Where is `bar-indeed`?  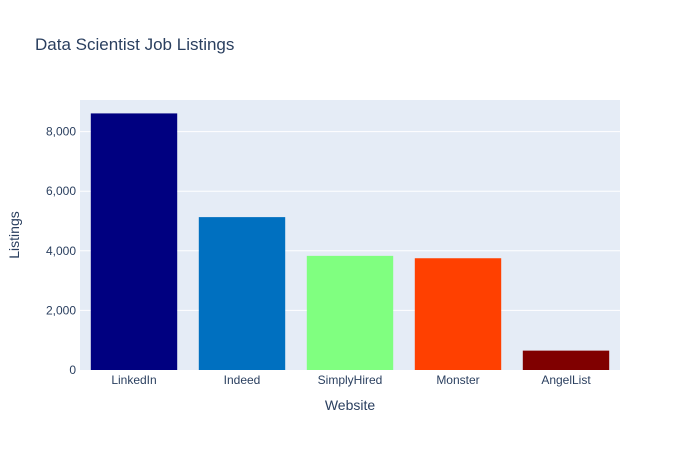 bar-indeed is located at coordinates (242, 293).